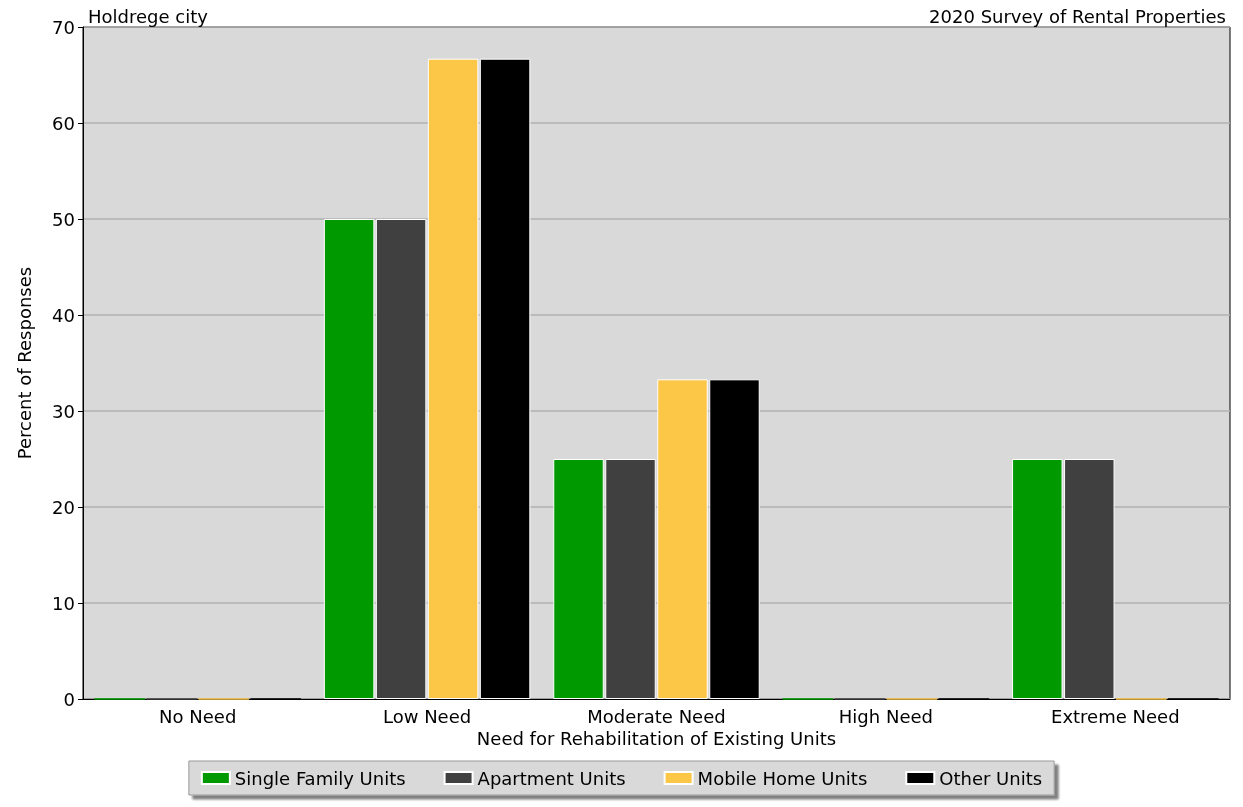 Image resolution: width=1243 pixels, height=807 pixels. Describe the element at coordinates (427, 716) in the screenshot. I see `x-tick-label: Low Need` at that location.